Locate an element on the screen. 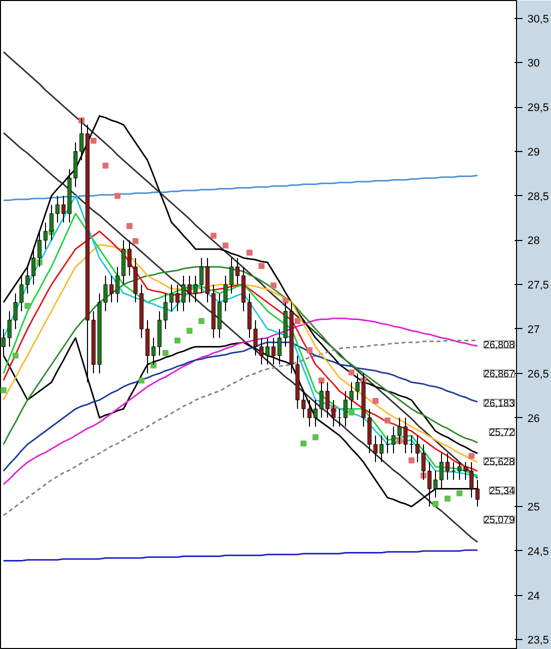  y-tick-label: 28 is located at coordinates (534, 241).